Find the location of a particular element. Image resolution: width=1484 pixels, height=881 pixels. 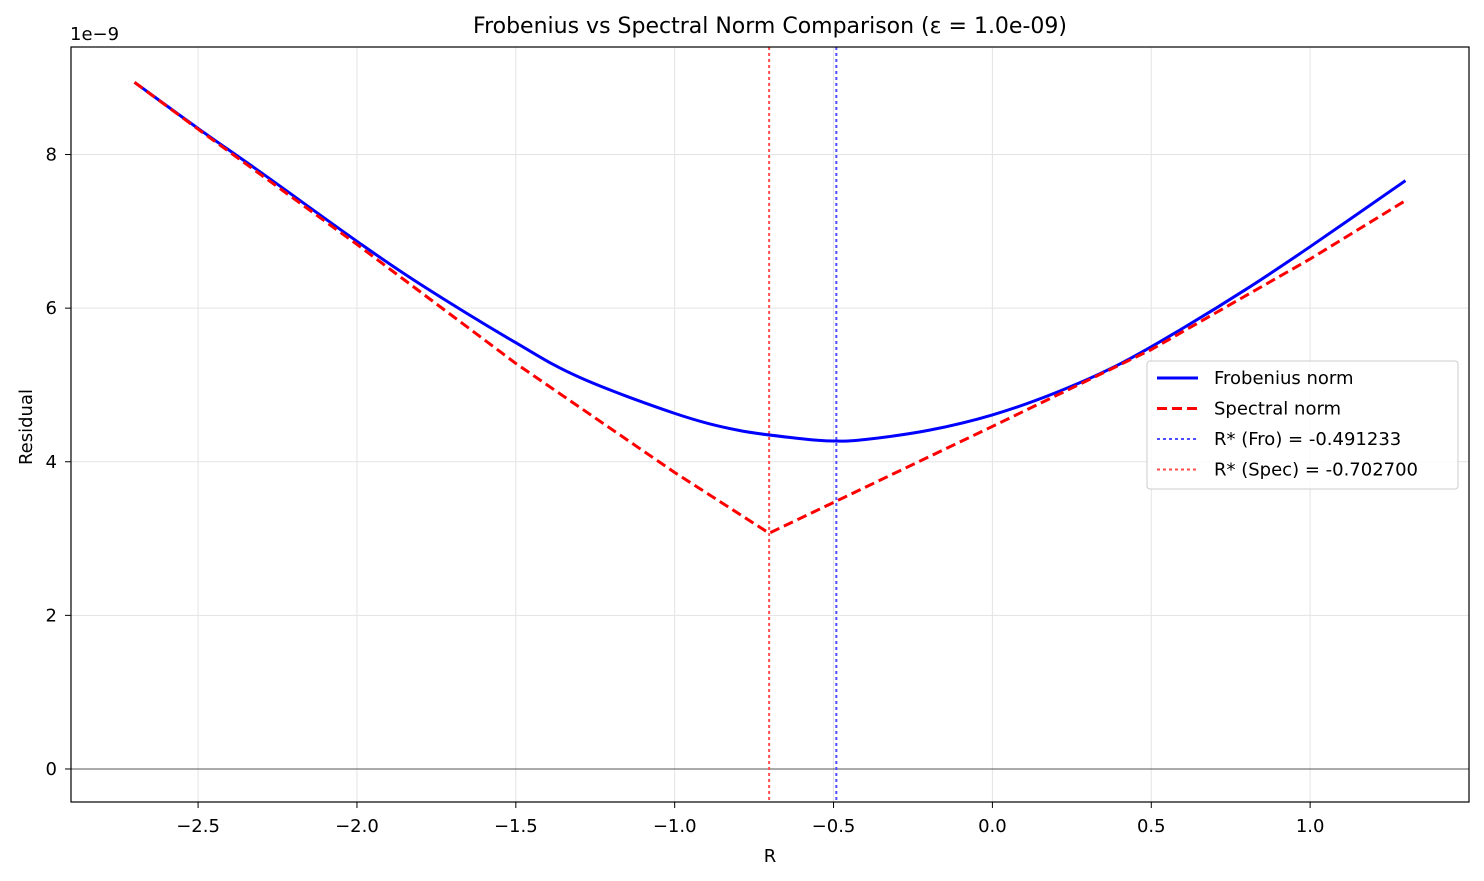

y-tick-label: 8 is located at coordinates (51, 155).